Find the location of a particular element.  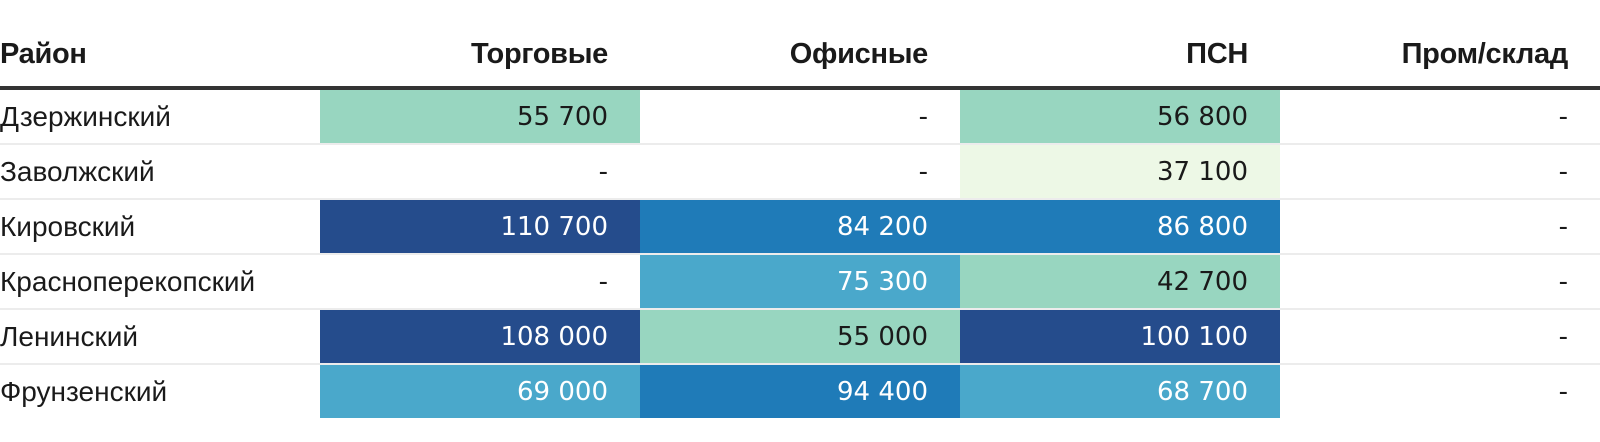

heatmap-cell-retail: 69 000 is located at coordinates (480, 391).